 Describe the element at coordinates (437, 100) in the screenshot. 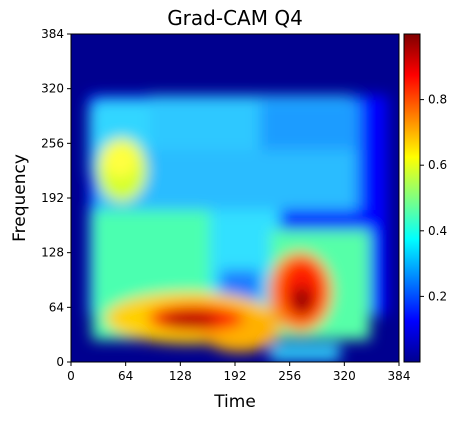

I see `colorbar-tick-label: 0.8` at that location.